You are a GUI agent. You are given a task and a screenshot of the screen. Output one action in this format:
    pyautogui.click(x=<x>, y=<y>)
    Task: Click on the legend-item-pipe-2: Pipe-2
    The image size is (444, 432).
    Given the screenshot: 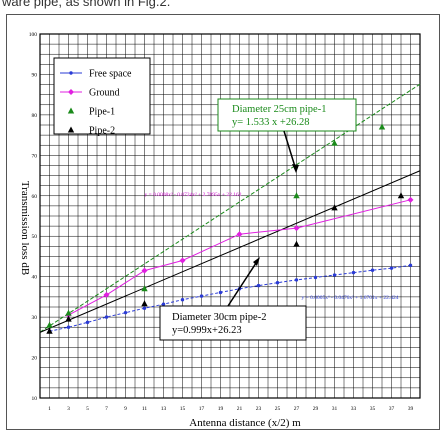 What is the action you would take?
    pyautogui.click(x=91, y=131)
    